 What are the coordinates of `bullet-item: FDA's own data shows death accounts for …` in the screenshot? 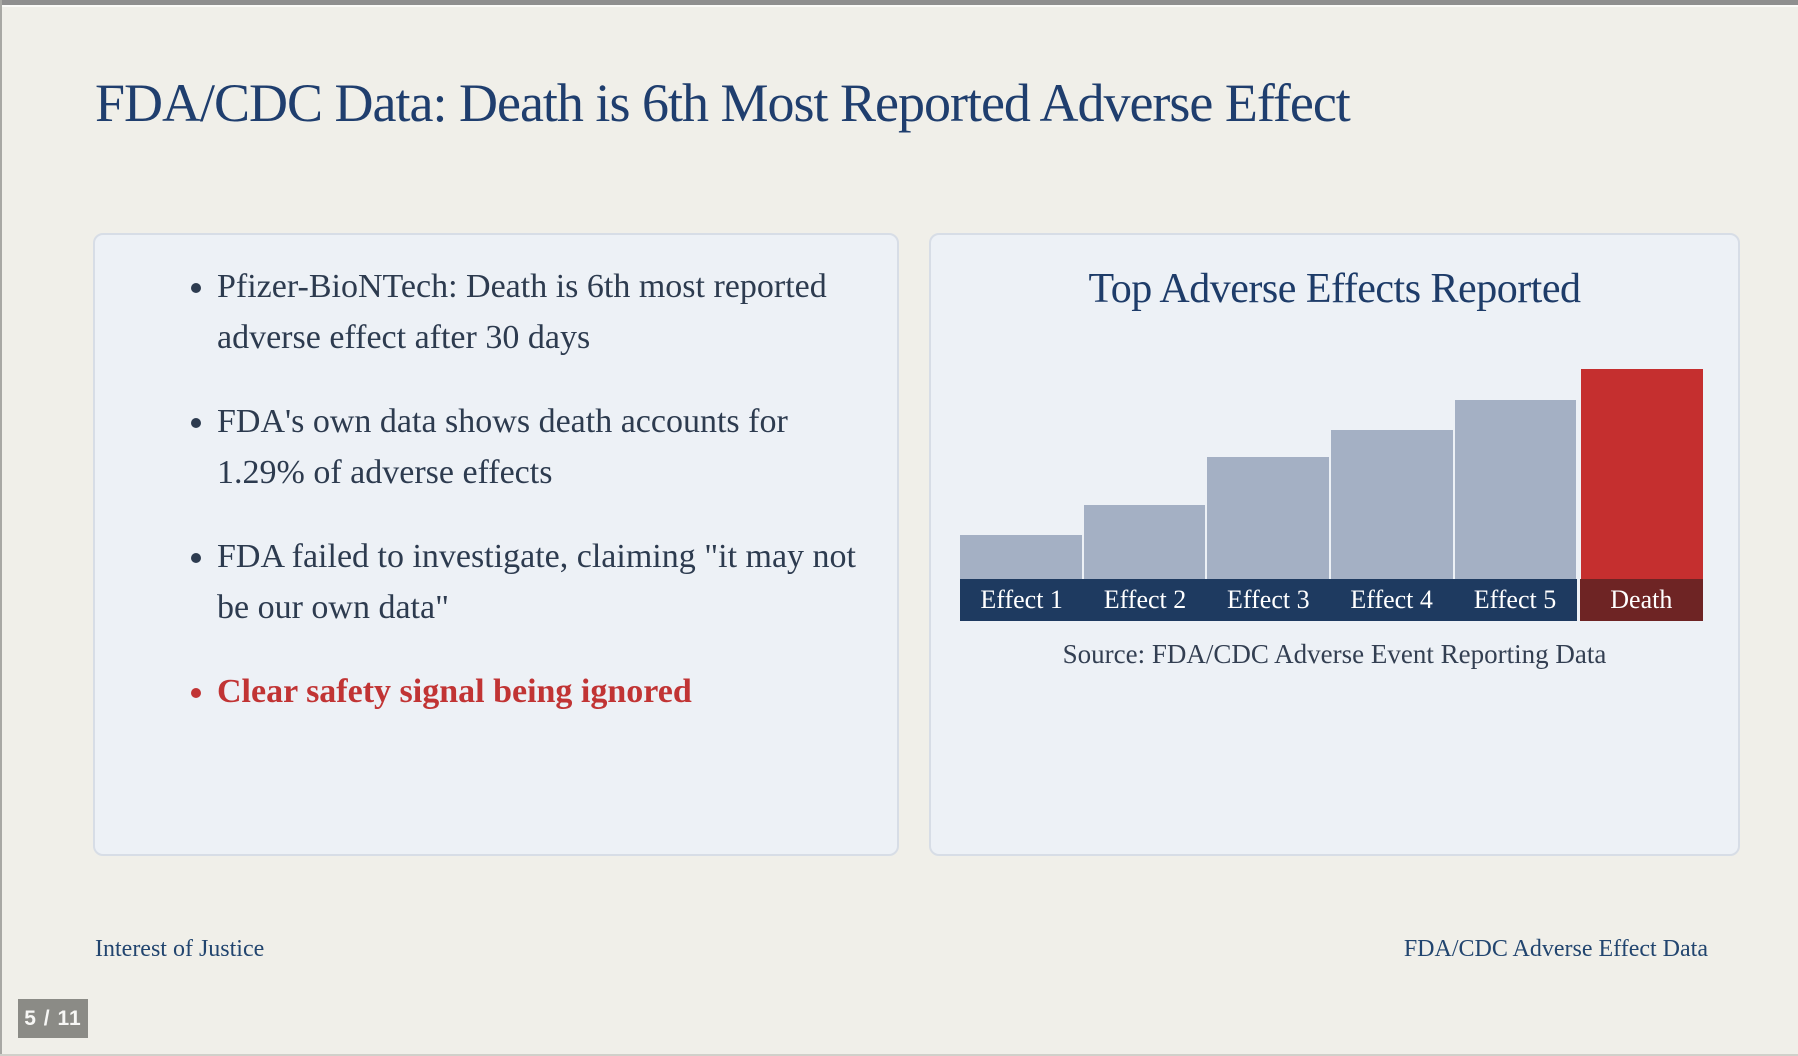 It's located at (541, 447).